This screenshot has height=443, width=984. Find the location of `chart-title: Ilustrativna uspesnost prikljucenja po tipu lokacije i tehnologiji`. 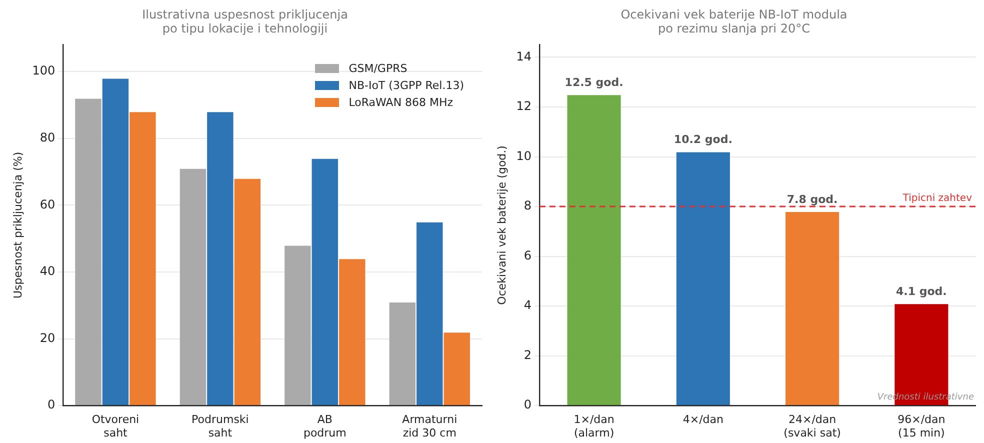

chart-title: Ilustrativna uspesnost prikljucenja po tipu lokacije i tehnologiji is located at coordinates (245, 21).